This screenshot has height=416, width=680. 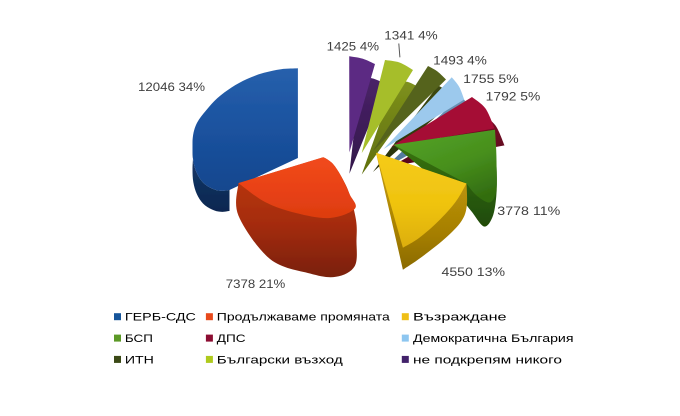 I want to click on svg-text: БСП, so click(x=139, y=339).